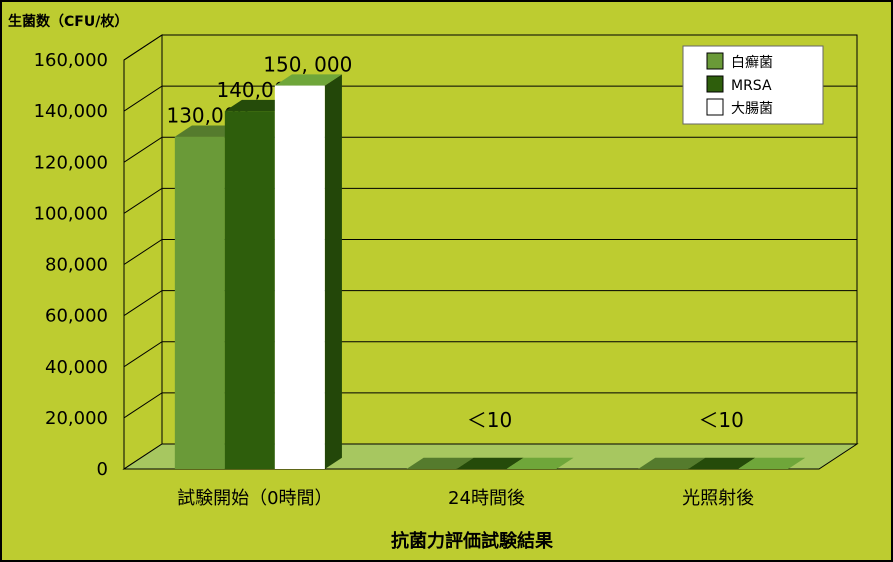 The image size is (893, 562). What do you see at coordinates (71, 213) in the screenshot?
I see `y-tick-label: 100,000` at bounding box center [71, 213].